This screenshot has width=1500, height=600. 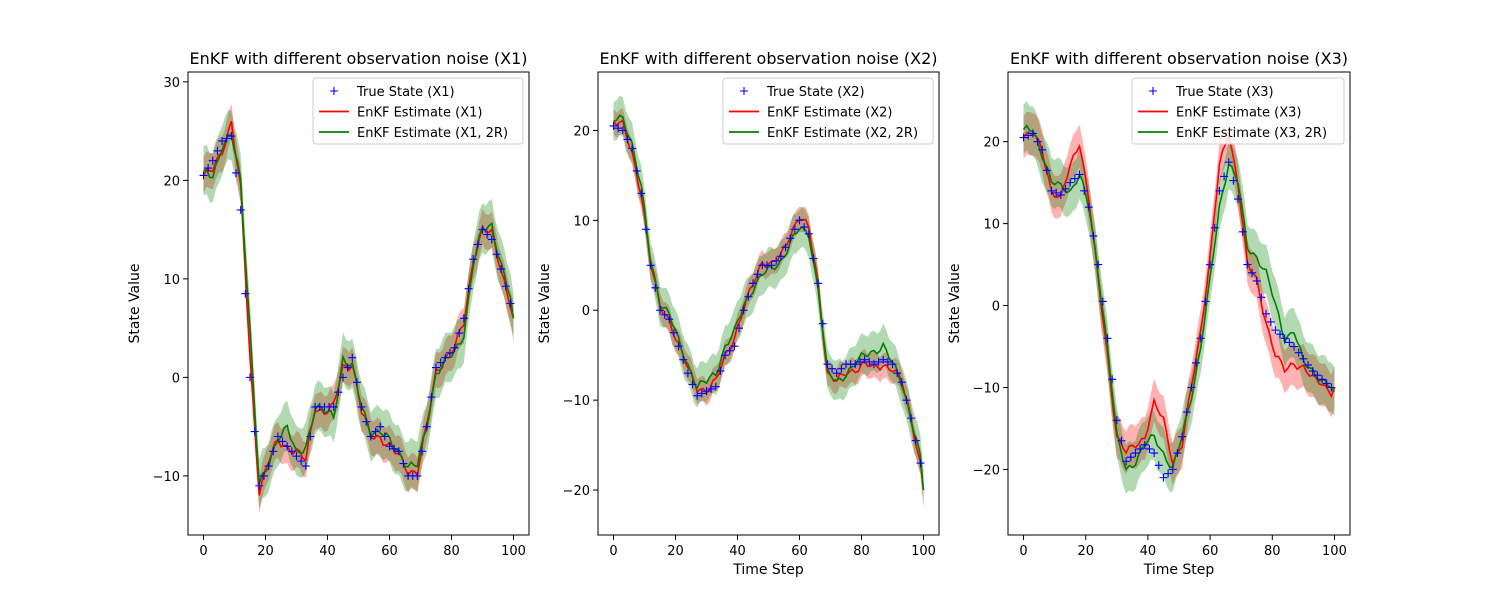 I want to click on x-axis-label: Time Step, so click(x=1179, y=570).